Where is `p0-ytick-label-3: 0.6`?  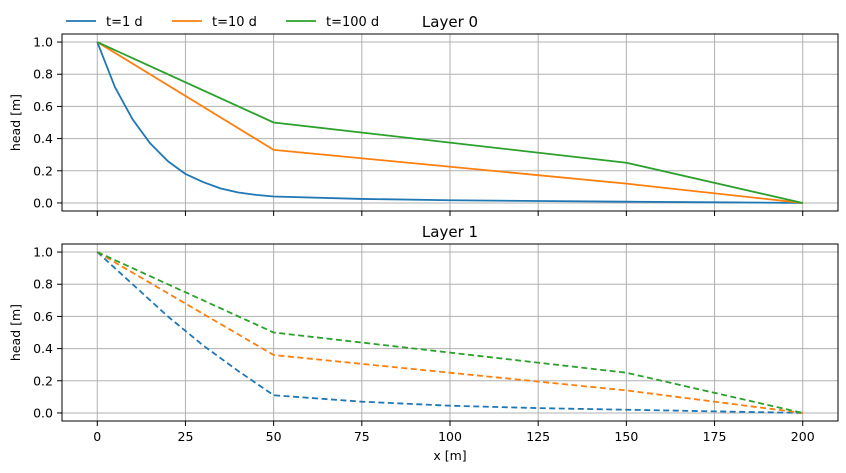
p0-ytick-label-3: 0.6 is located at coordinates (43, 106).